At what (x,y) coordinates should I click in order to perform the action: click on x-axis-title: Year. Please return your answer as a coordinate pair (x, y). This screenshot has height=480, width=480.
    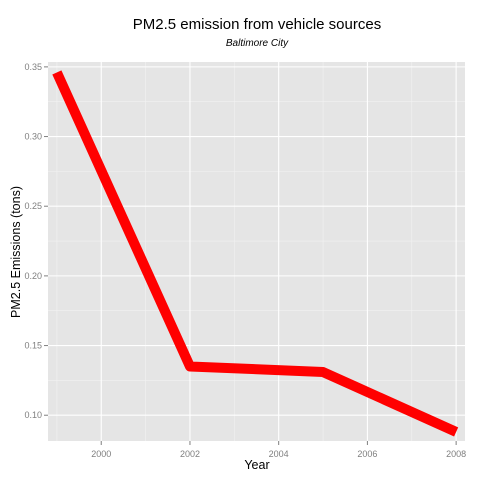
    Looking at the image, I should click on (256, 465).